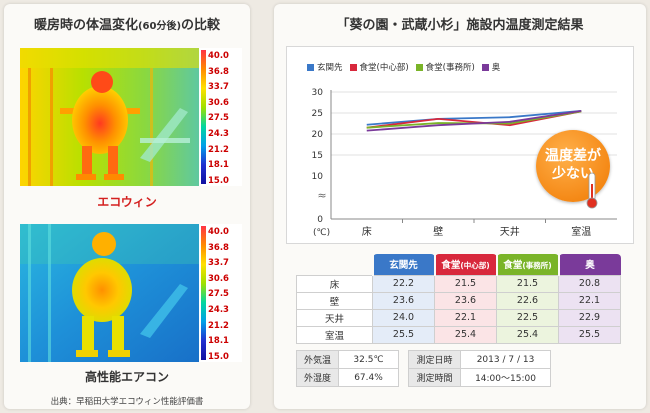  What do you see at coordinates (438, 231) in the screenshot?
I see `x-tick-label: 壁` at bounding box center [438, 231].